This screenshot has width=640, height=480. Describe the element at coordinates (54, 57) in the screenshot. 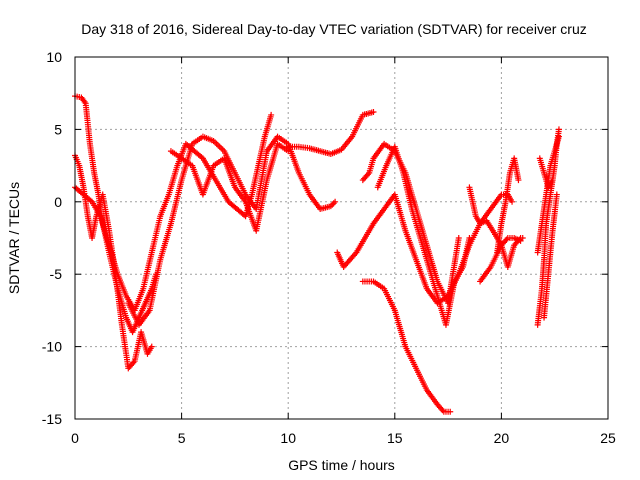

I see `y-tick-label: 10` at that location.